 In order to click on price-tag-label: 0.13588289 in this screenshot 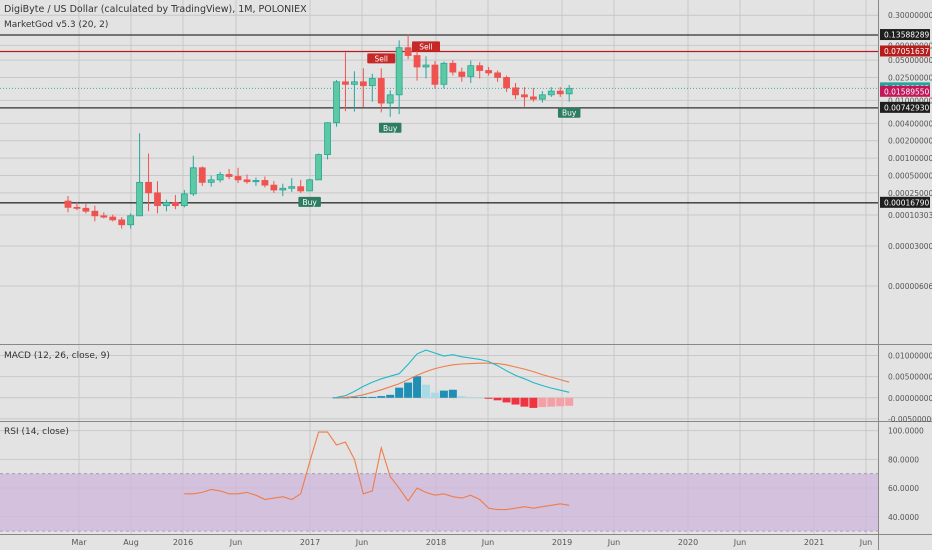, I will do `click(907, 35)`.